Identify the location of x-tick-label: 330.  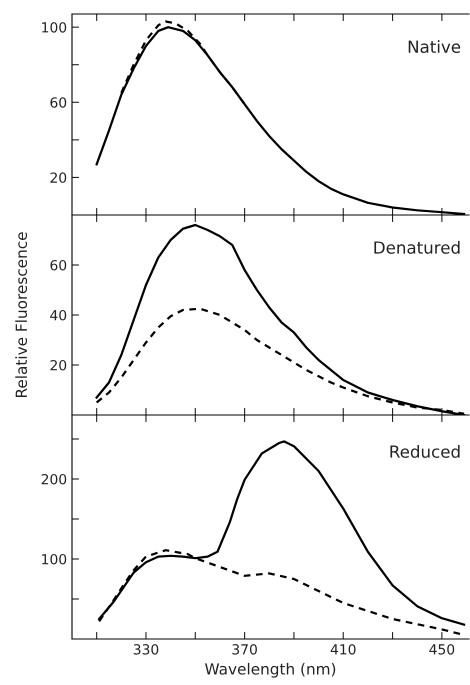
(146, 649).